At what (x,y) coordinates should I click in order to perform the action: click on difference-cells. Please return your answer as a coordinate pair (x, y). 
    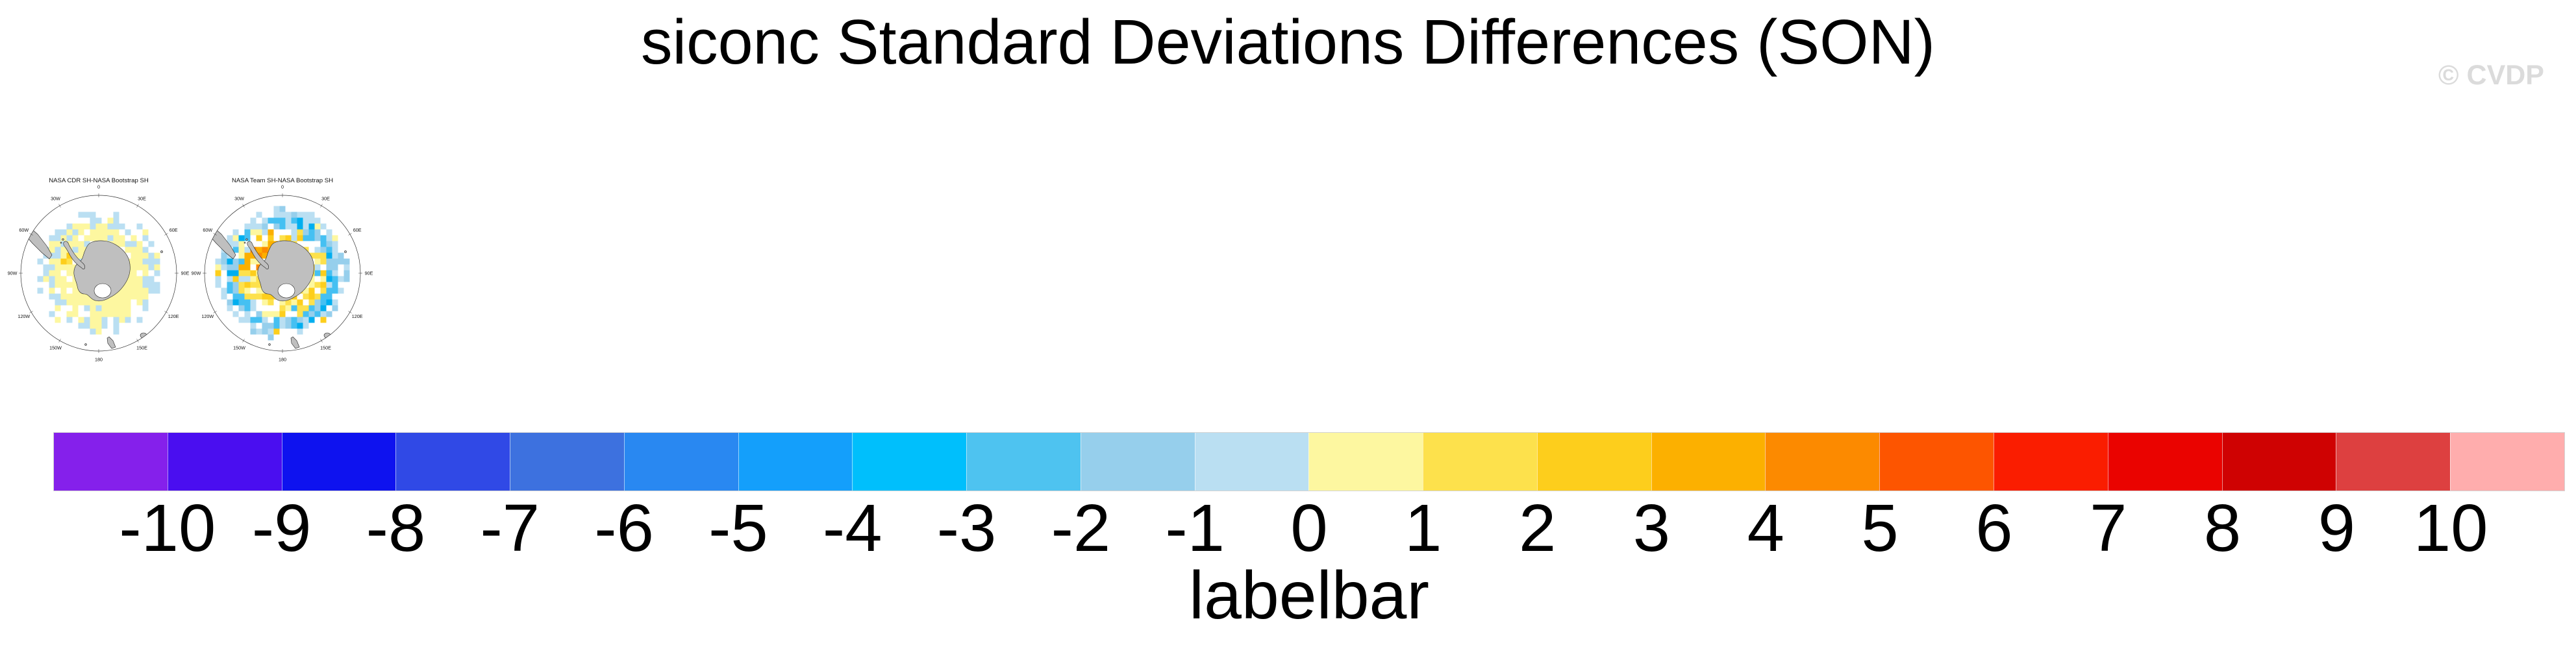
    Looking at the image, I should click on (282, 273).